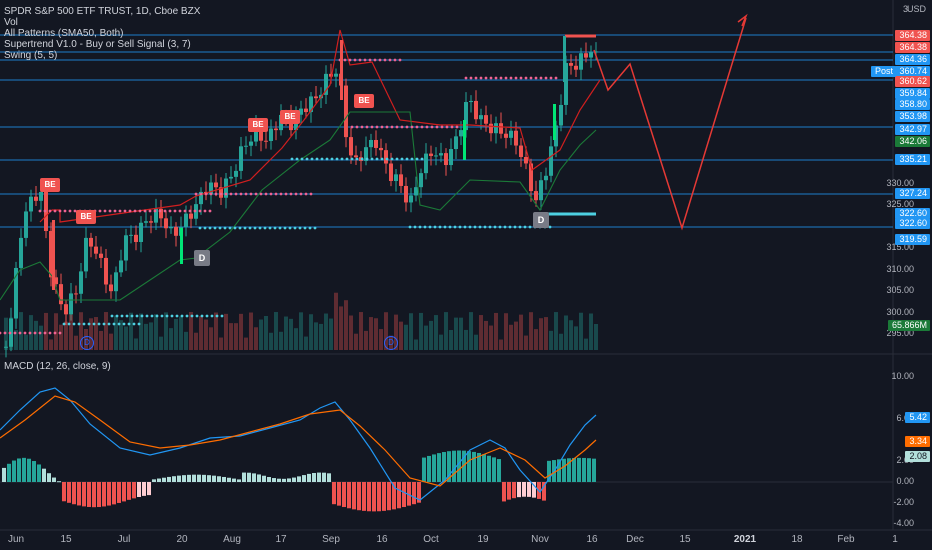 This screenshot has width=932, height=550. I want to click on macd-axis-label: 2.00, so click(914, 460).